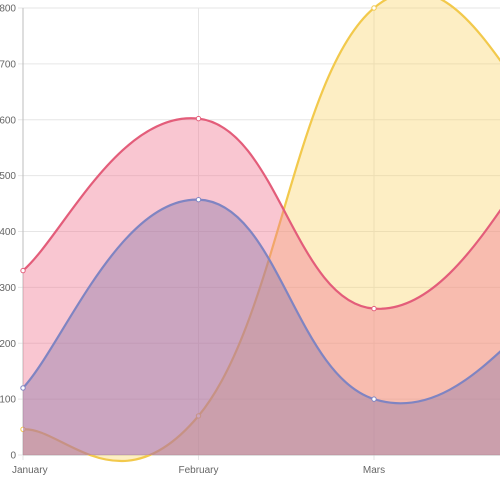 Image resolution: width=500 pixels, height=500 pixels. I want to click on y-tick-label: 300, so click(8, 288).